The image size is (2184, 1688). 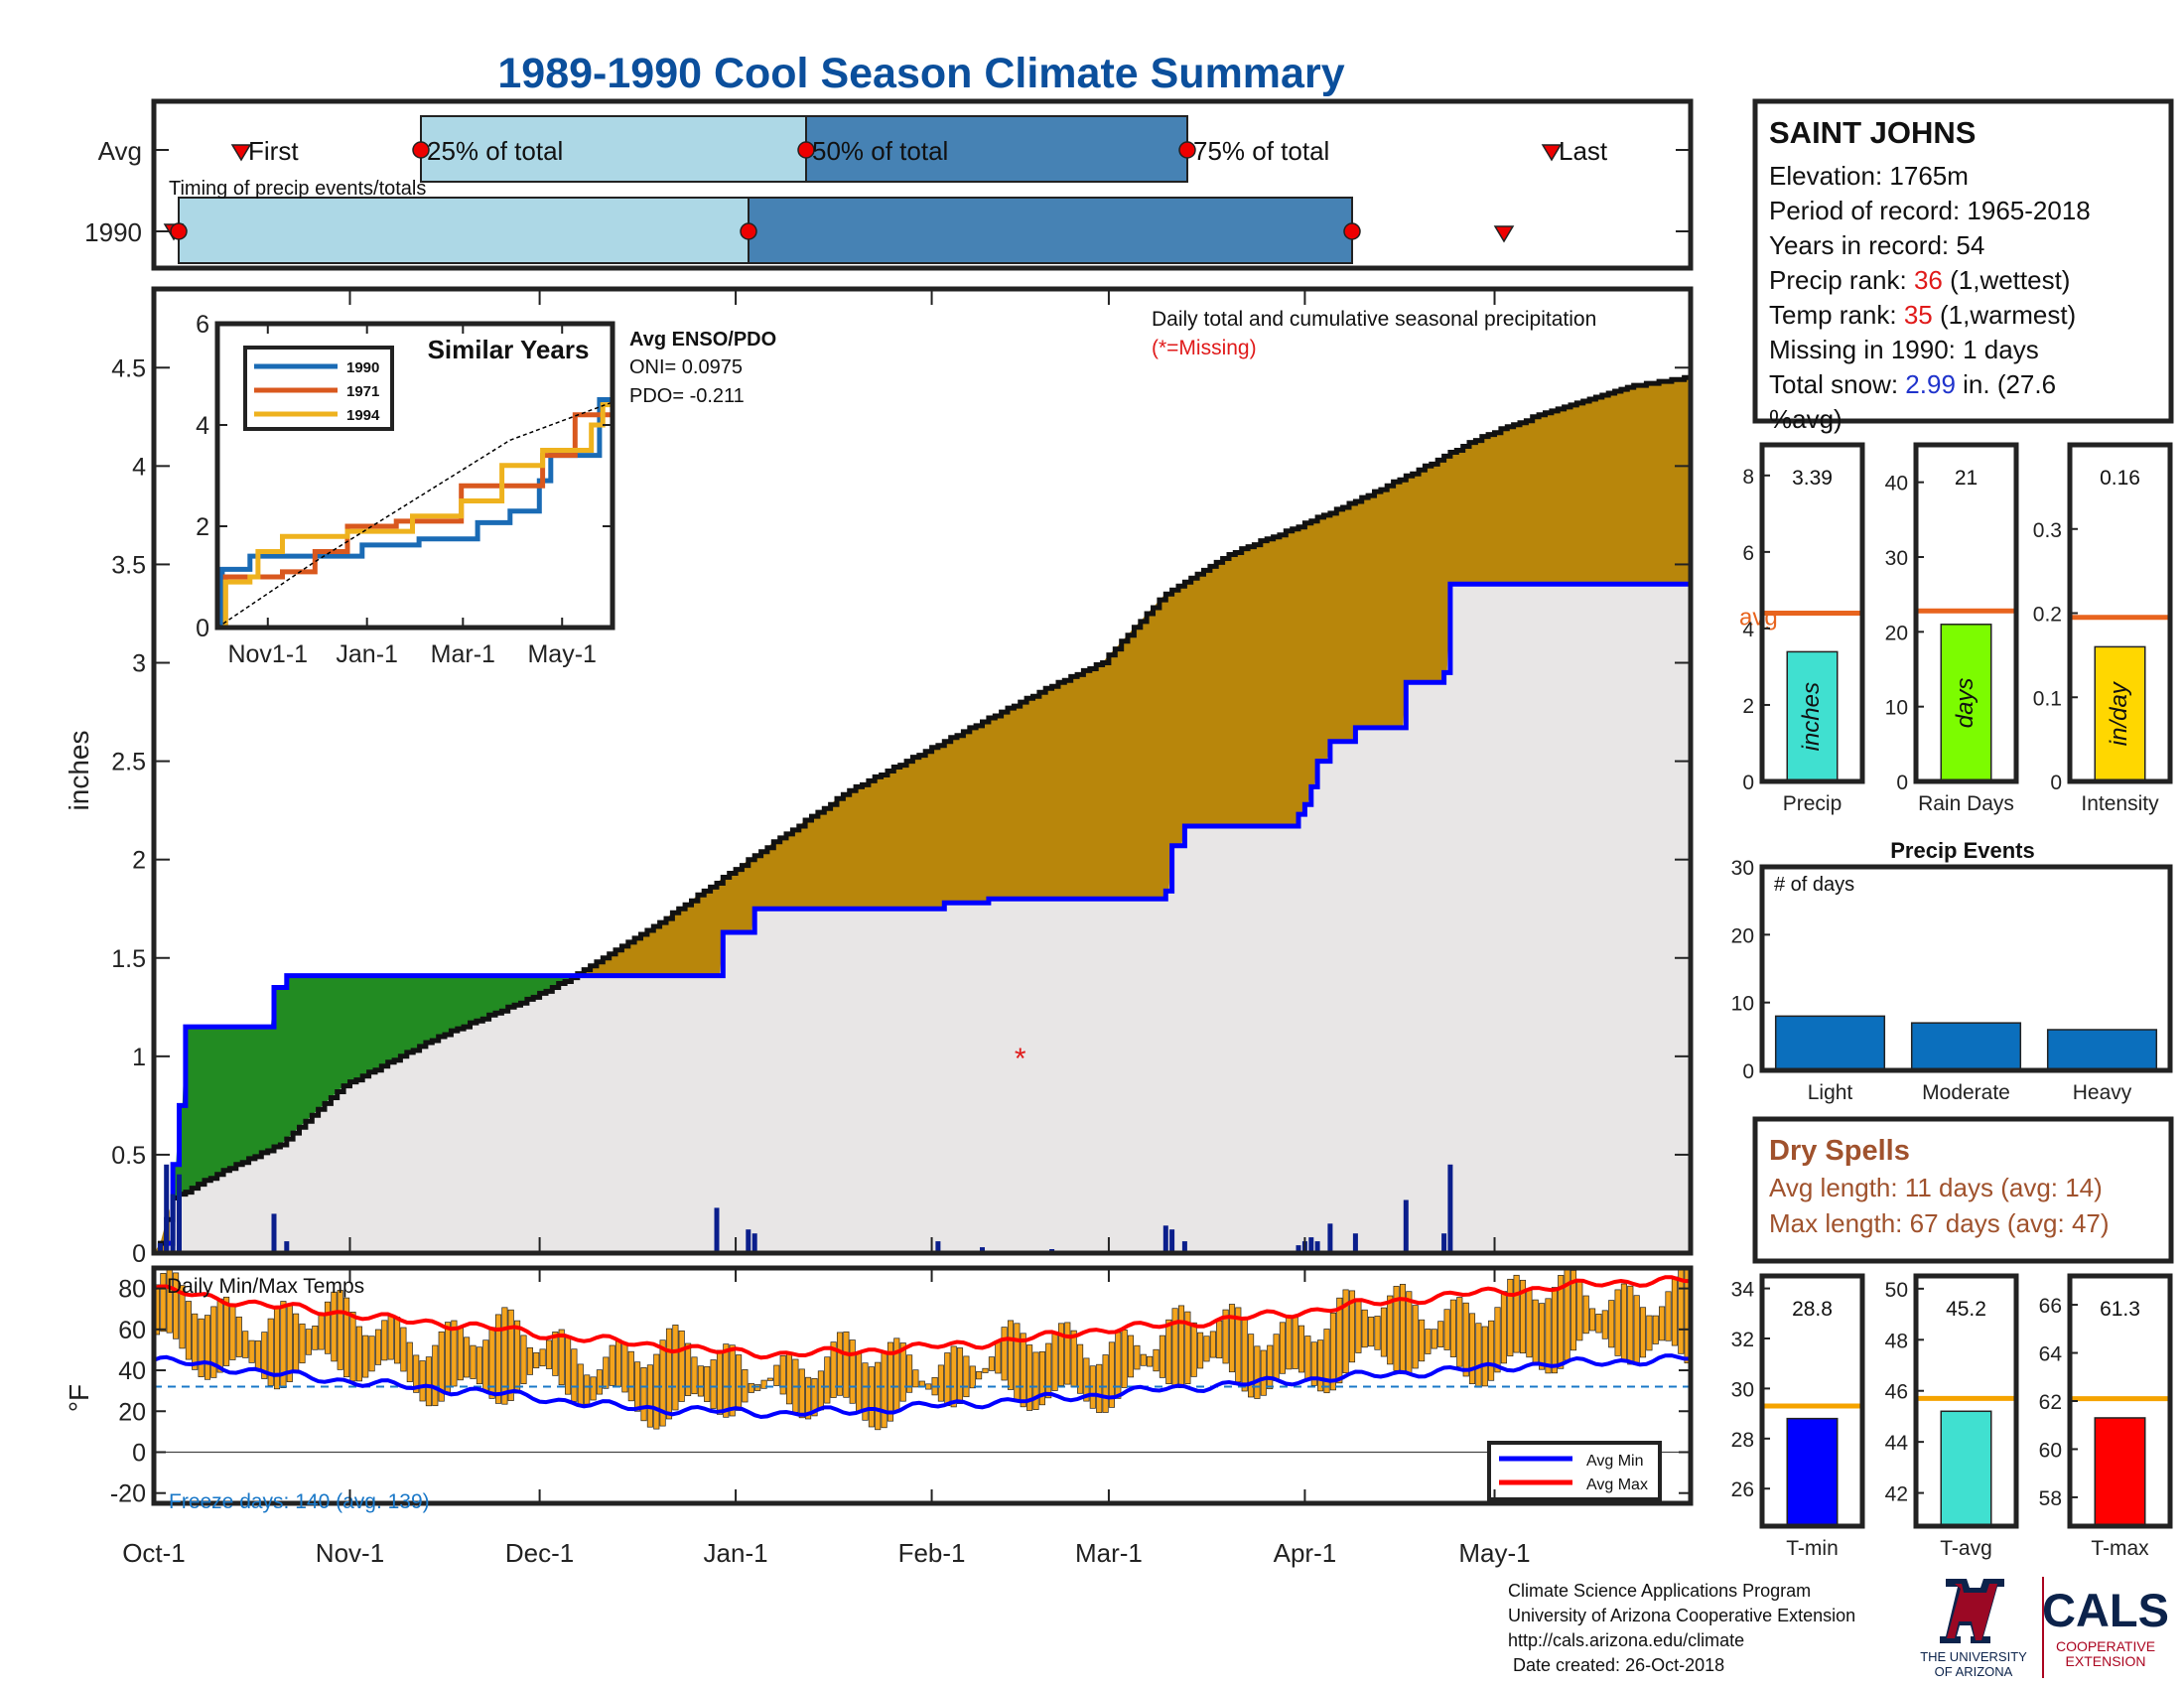 I want to click on similar-xtick-label: Mar-1, so click(x=463, y=654).